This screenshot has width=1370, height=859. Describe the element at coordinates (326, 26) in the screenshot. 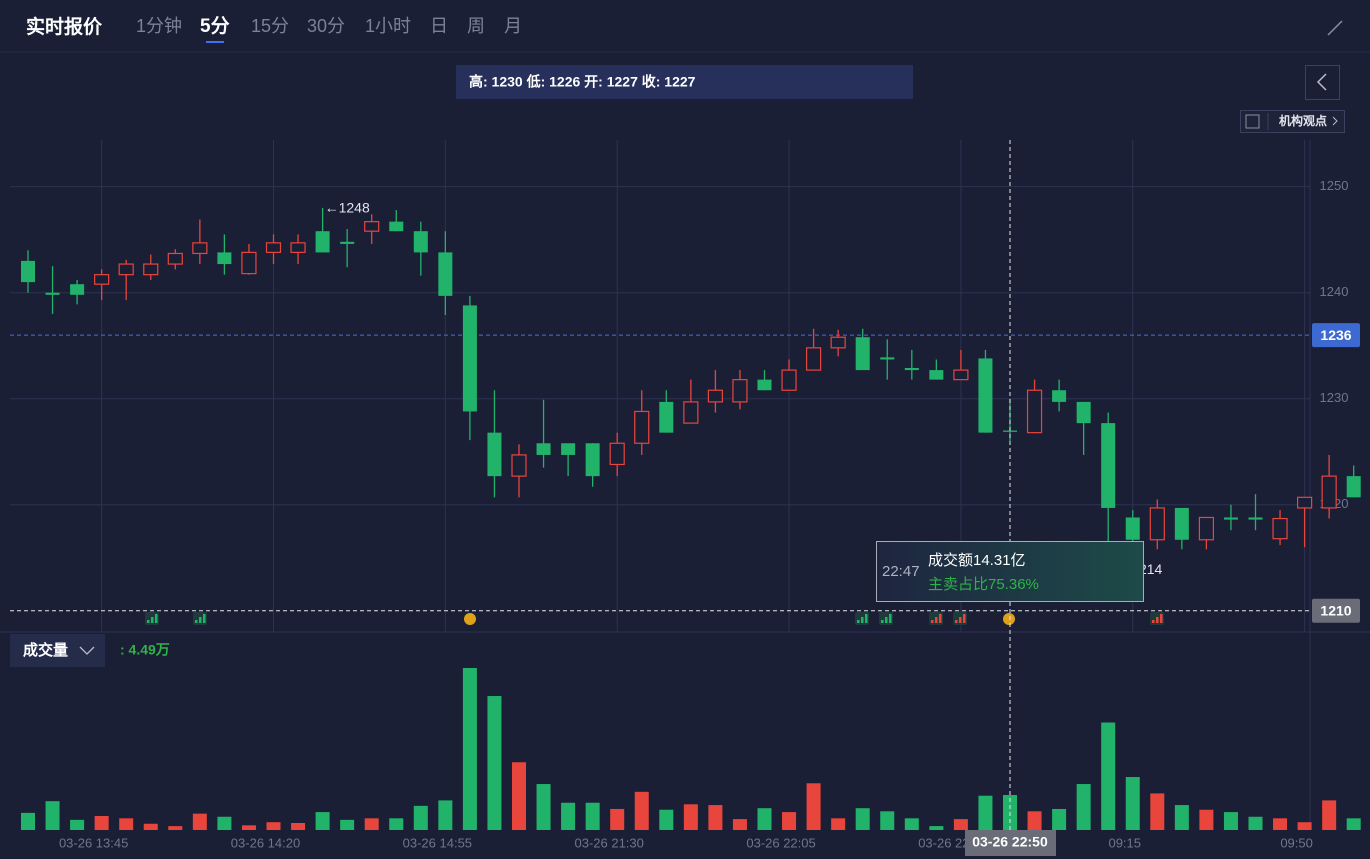

I see `tab: 30分` at that location.